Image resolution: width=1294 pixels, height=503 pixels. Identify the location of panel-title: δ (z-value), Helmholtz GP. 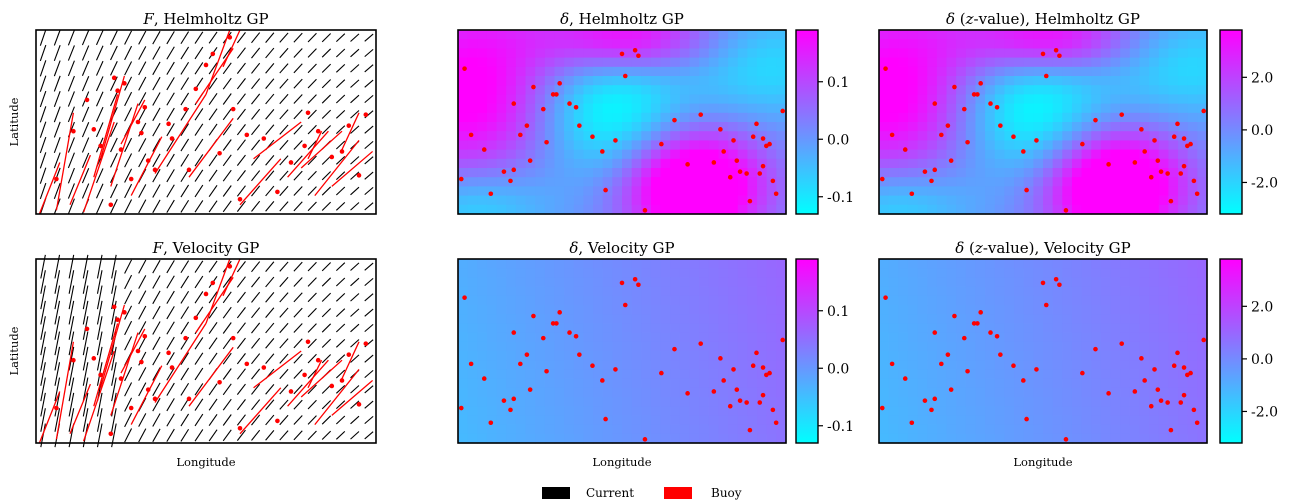
(1043, 19).